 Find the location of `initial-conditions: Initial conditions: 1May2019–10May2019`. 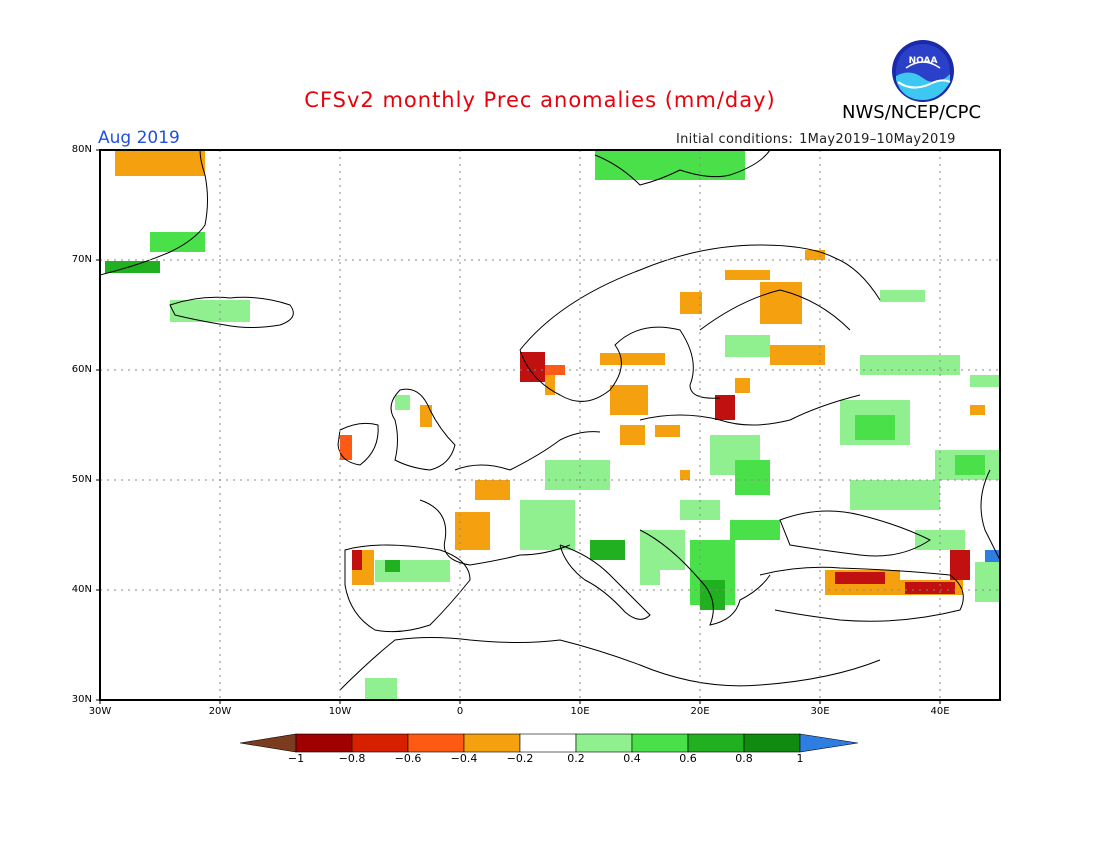

initial-conditions: Initial conditions: 1May2019–10May2019 is located at coordinates (816, 139).